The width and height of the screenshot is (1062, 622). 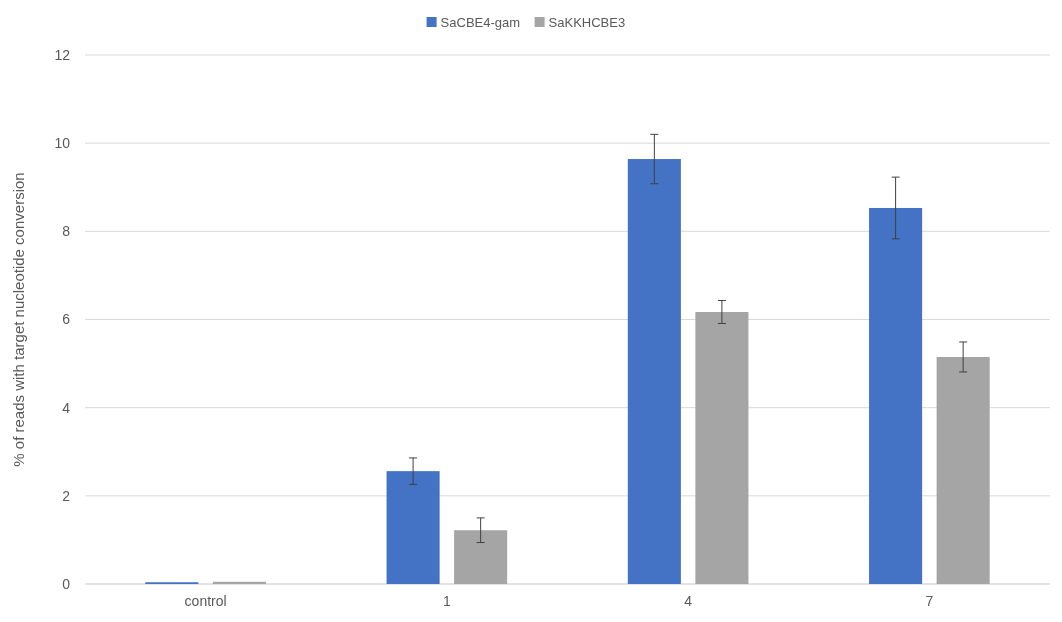 I want to click on x-tick-label: 7, so click(x=929, y=601).